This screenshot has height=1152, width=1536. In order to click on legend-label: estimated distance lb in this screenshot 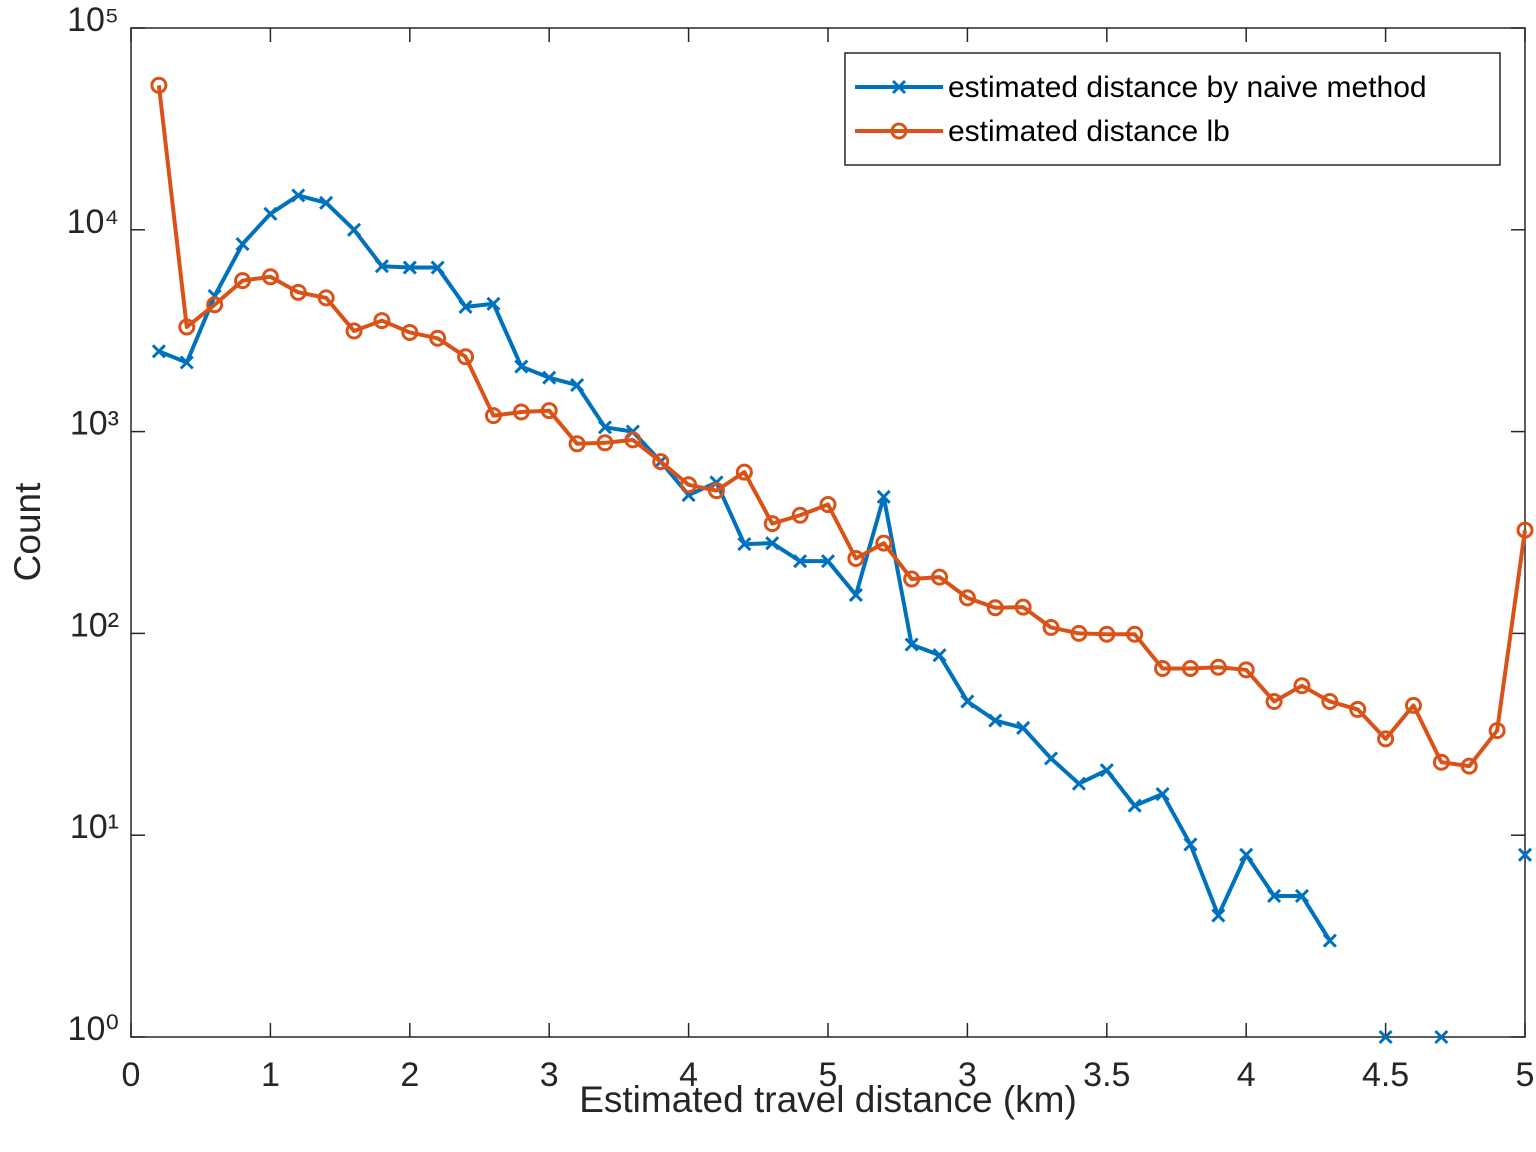, I will do `click(1089, 131)`.